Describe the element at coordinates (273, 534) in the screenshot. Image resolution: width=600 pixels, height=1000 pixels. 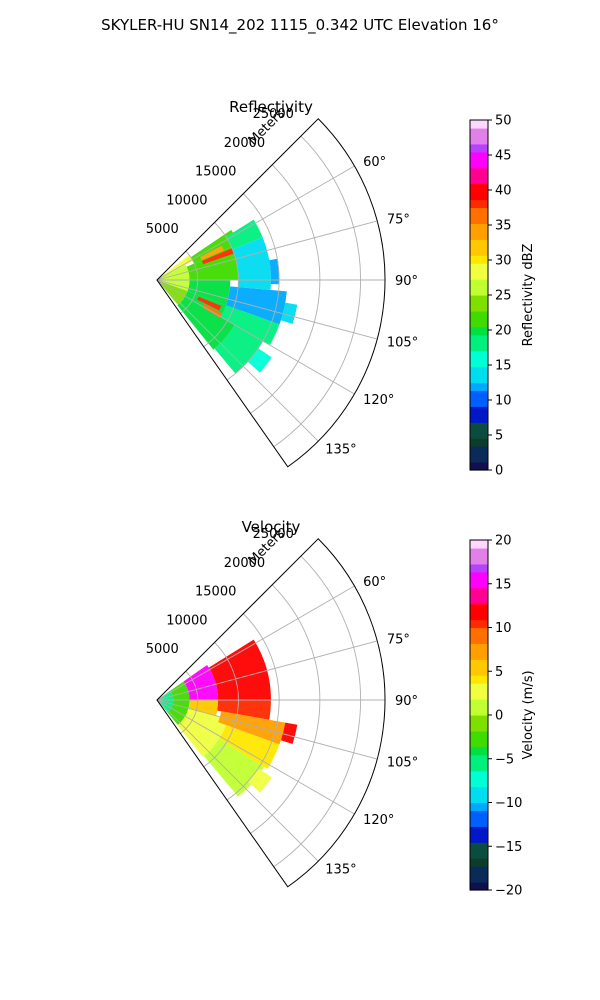
I see `range-tick-label: 25000` at that location.